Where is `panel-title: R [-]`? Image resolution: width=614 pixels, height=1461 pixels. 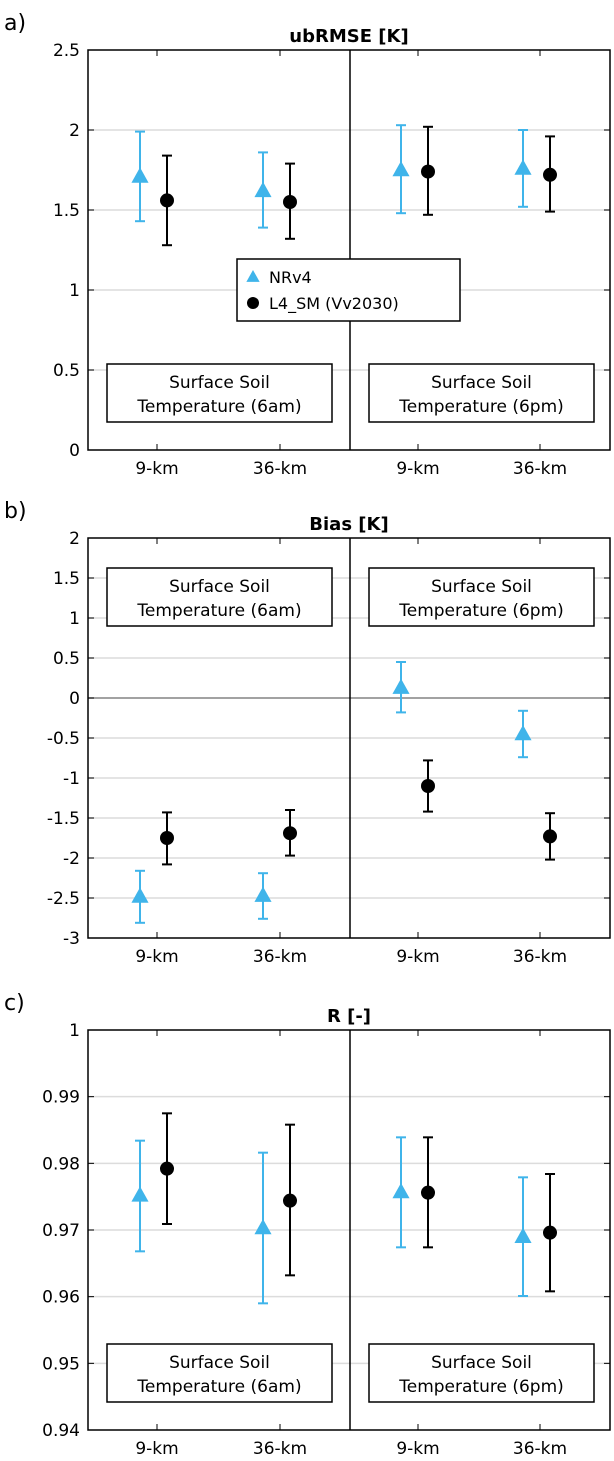
panel-title: R [-] is located at coordinates (349, 1016).